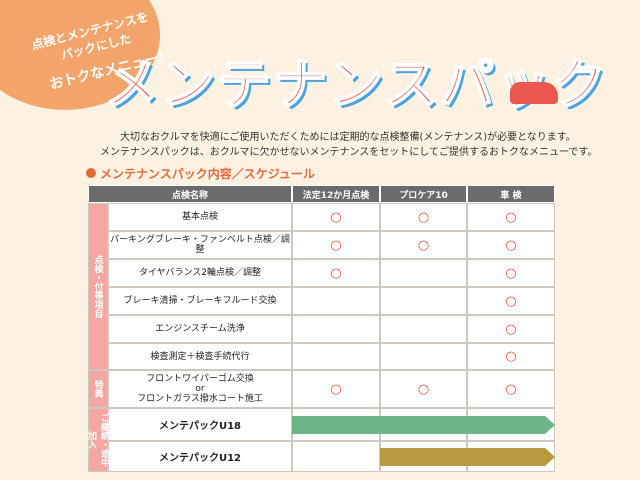 The height and width of the screenshot is (480, 640). I want to click on header-cell: 車 検, so click(511, 194).